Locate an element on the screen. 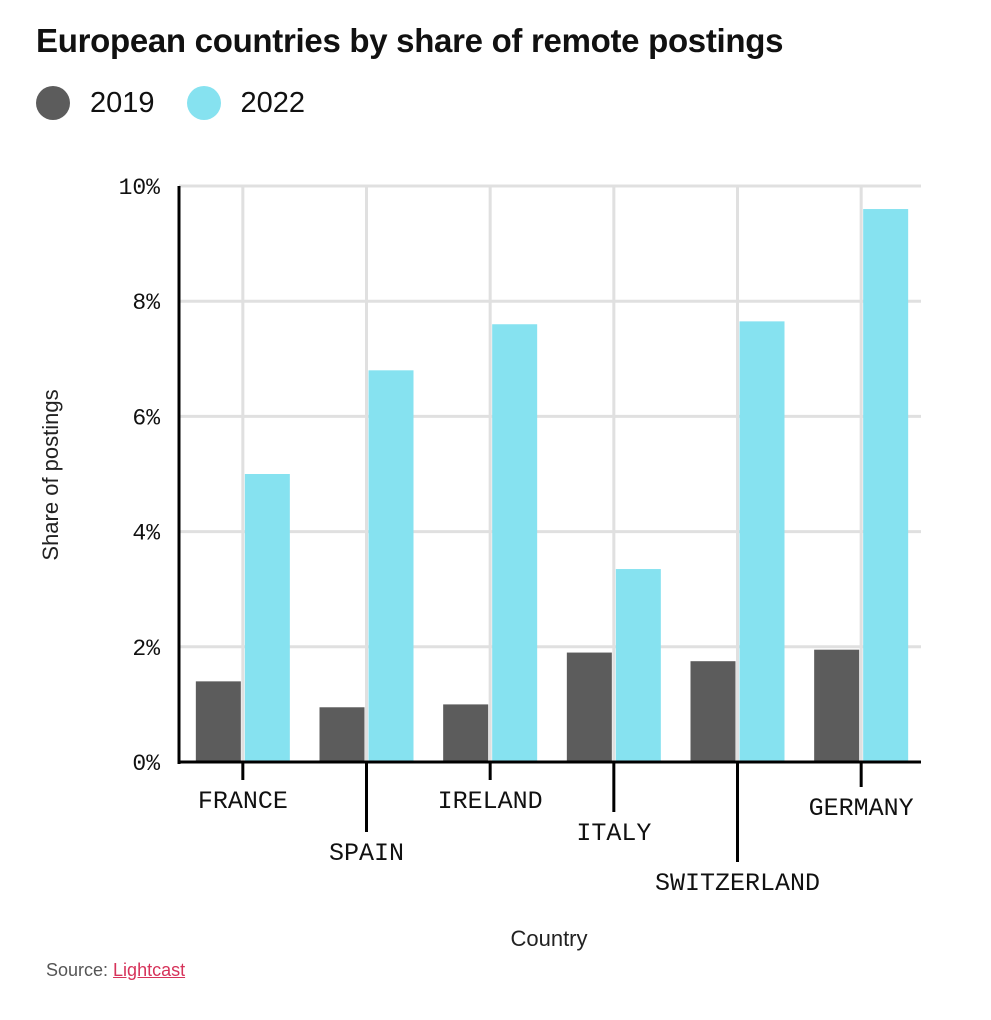 The height and width of the screenshot is (1020, 991). legend-item-2022: 2022 is located at coordinates (246, 103).